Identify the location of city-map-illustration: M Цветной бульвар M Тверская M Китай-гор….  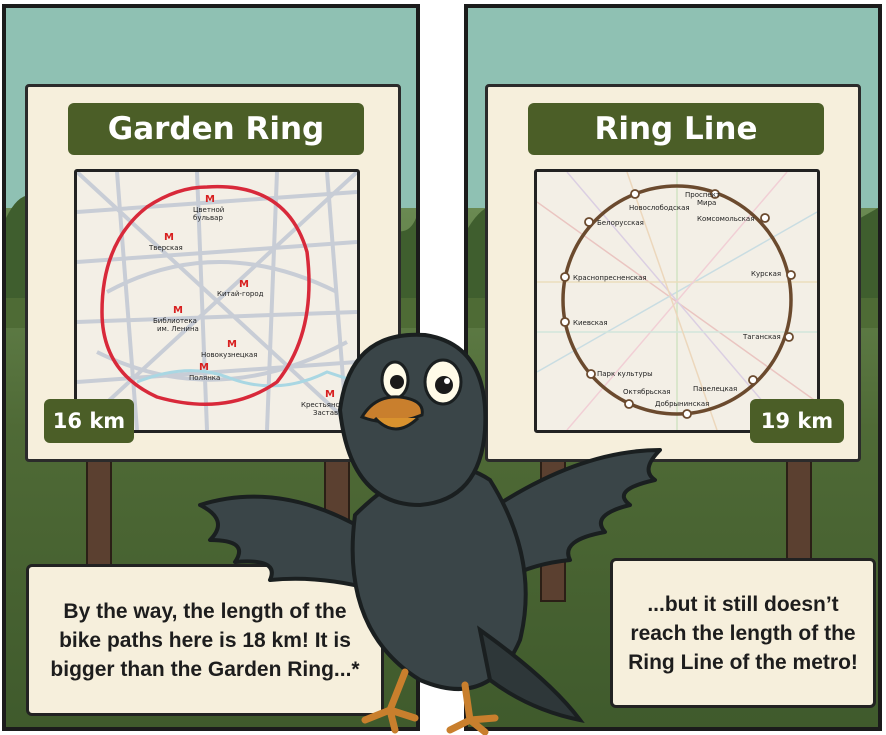
(217, 301).